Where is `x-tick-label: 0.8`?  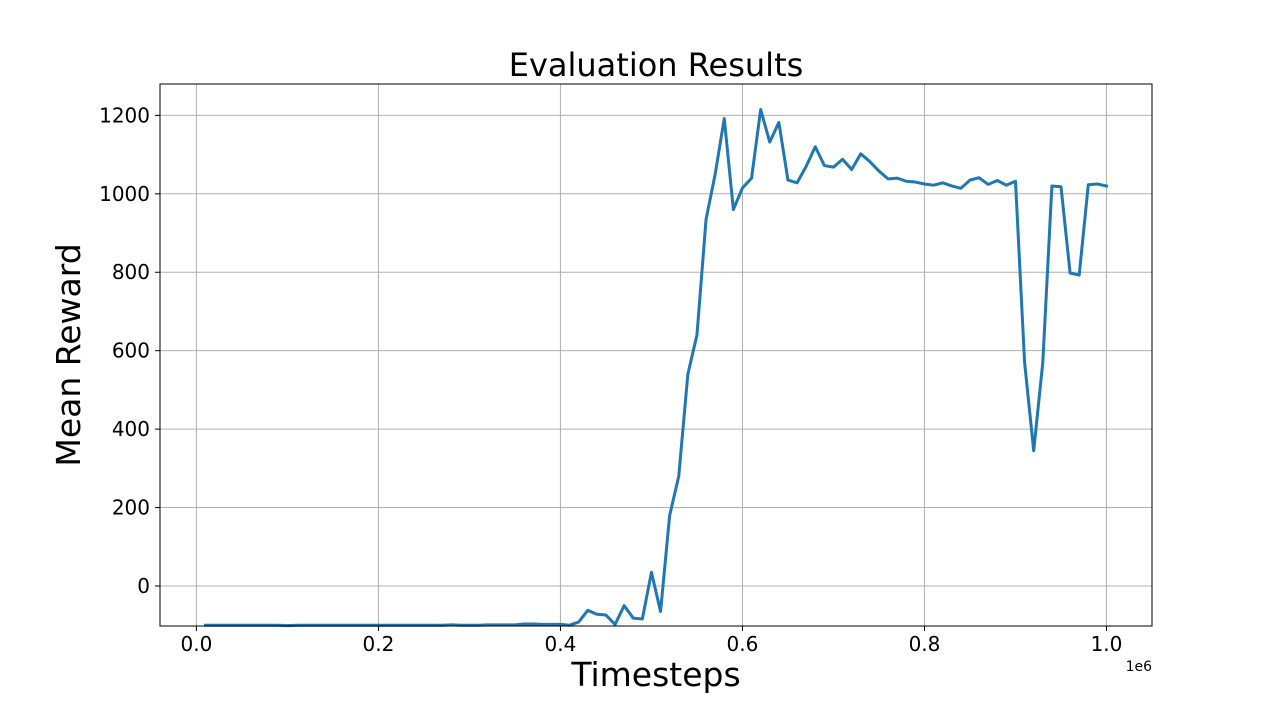 x-tick-label: 0.8 is located at coordinates (925, 644).